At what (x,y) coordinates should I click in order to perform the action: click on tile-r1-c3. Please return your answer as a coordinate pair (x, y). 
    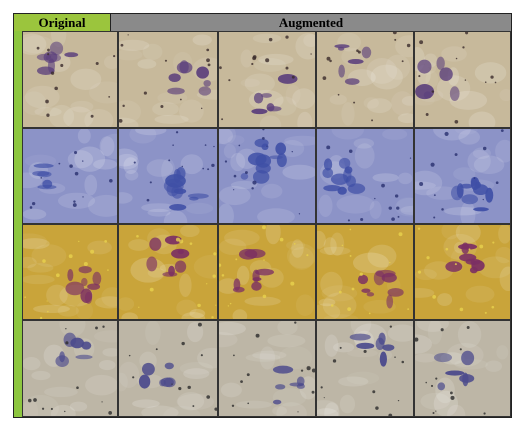
    Looking at the image, I should click on (267, 79).